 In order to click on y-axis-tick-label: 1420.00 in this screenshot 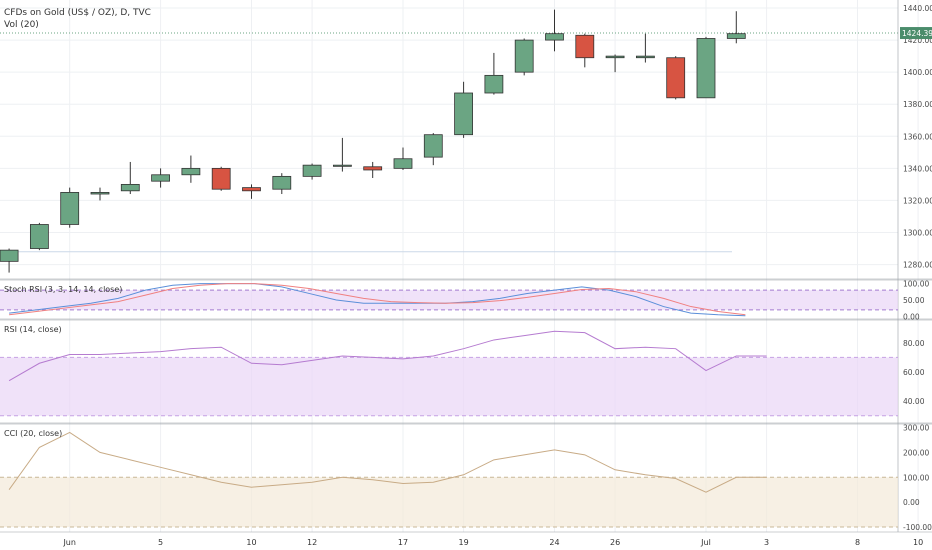, I will do `click(917, 40)`.